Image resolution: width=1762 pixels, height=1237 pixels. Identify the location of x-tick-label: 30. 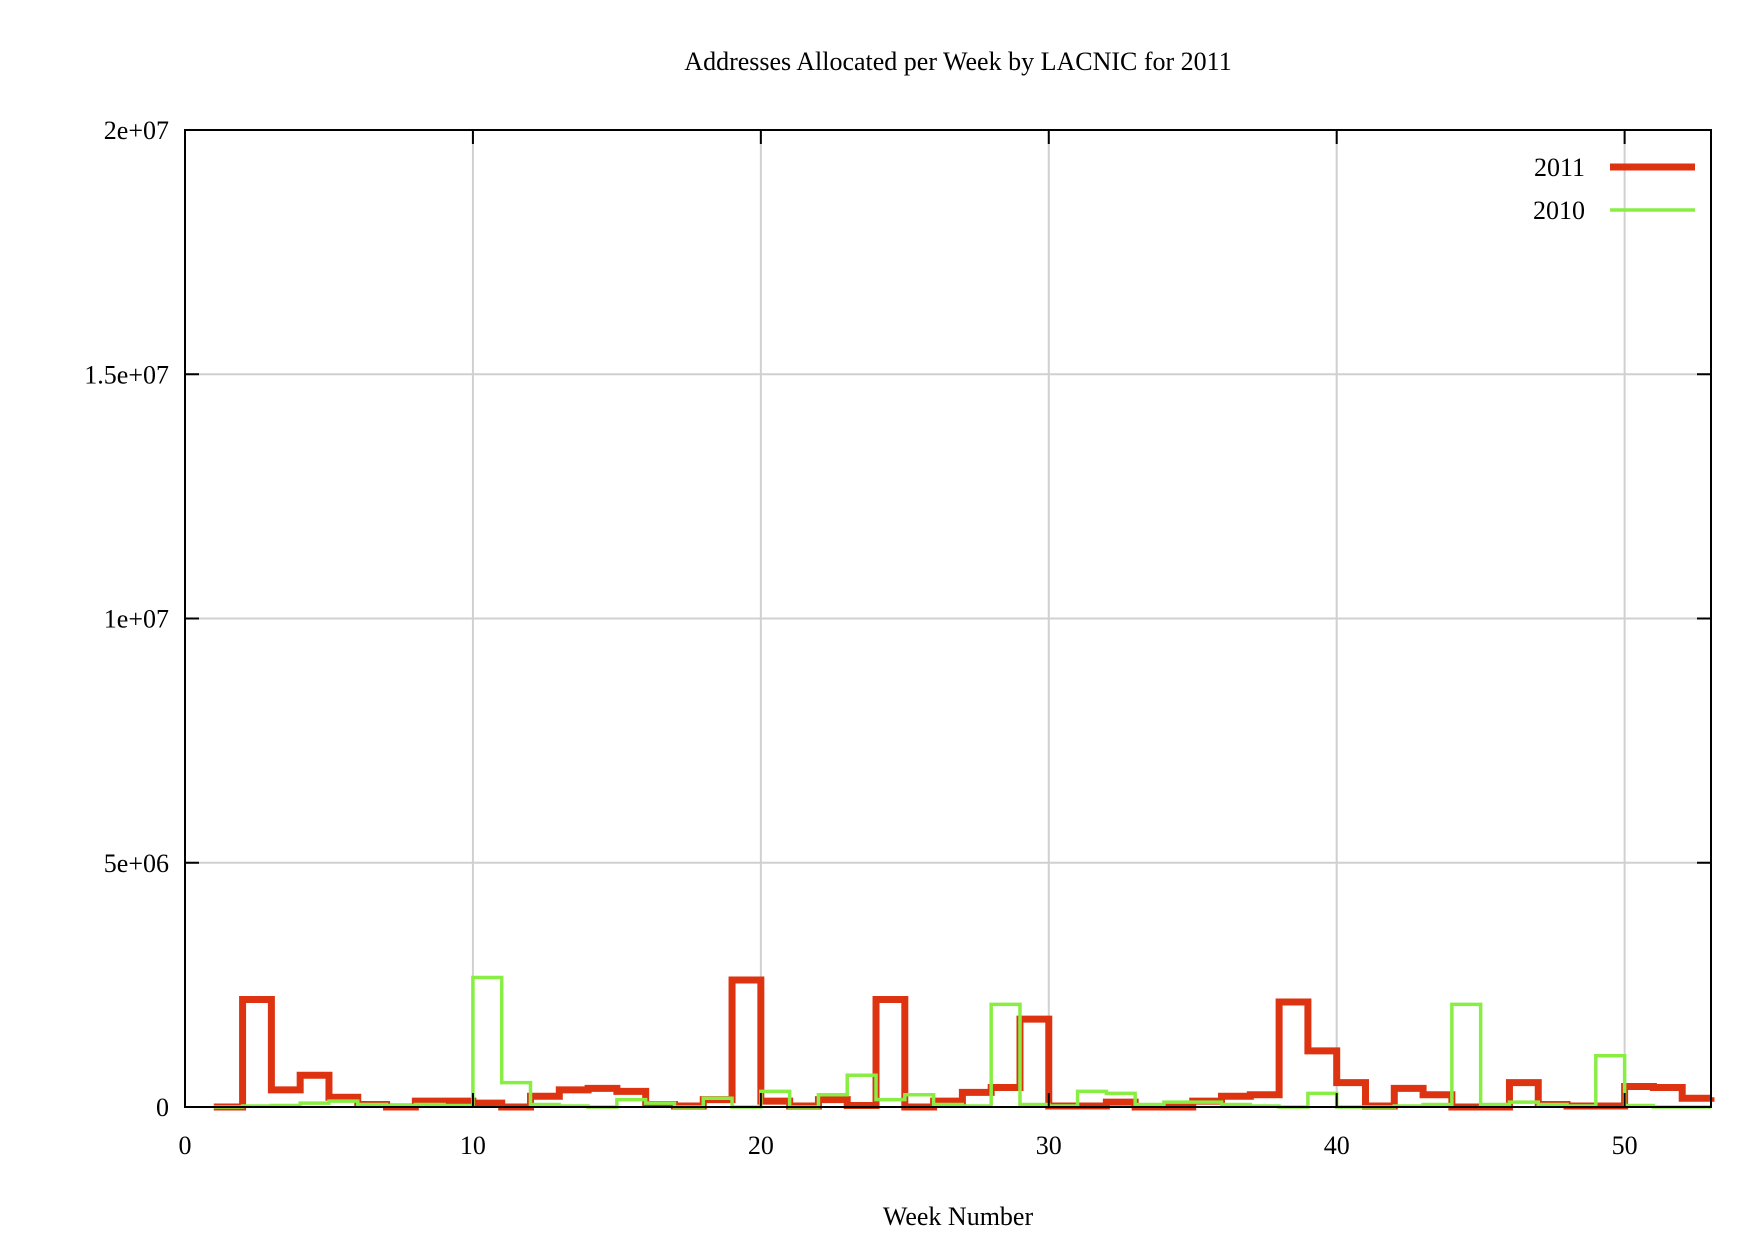
(1049, 1145).